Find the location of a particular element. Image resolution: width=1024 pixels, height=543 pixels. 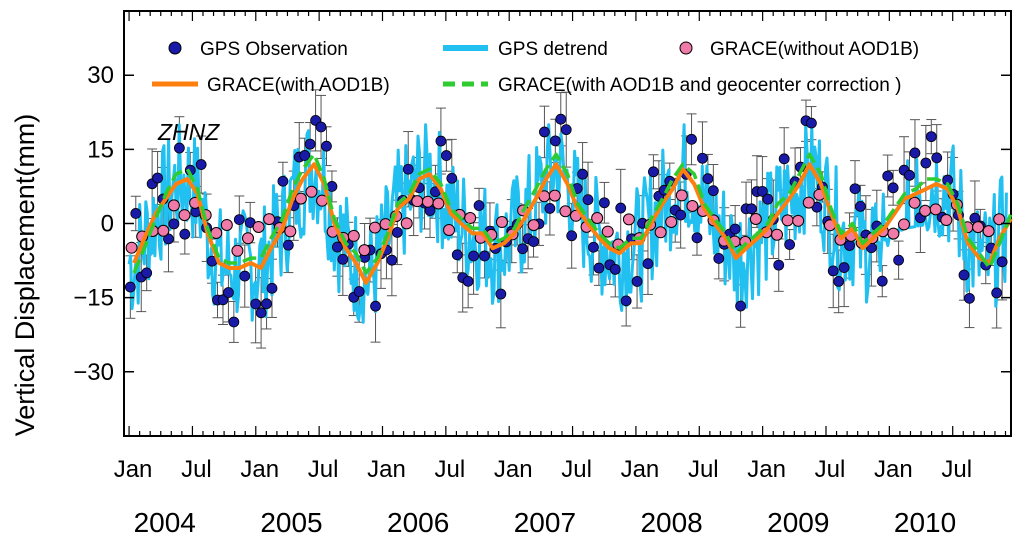

year-label: 2010 is located at coordinates (925, 522).